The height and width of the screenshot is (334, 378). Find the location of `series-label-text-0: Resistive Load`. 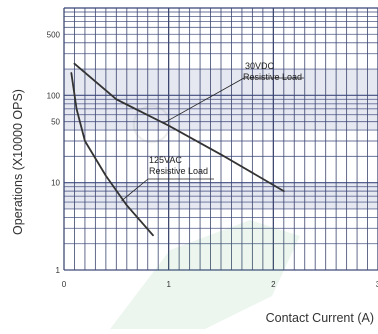

series-label-text-0: Resistive Load is located at coordinates (272, 77).